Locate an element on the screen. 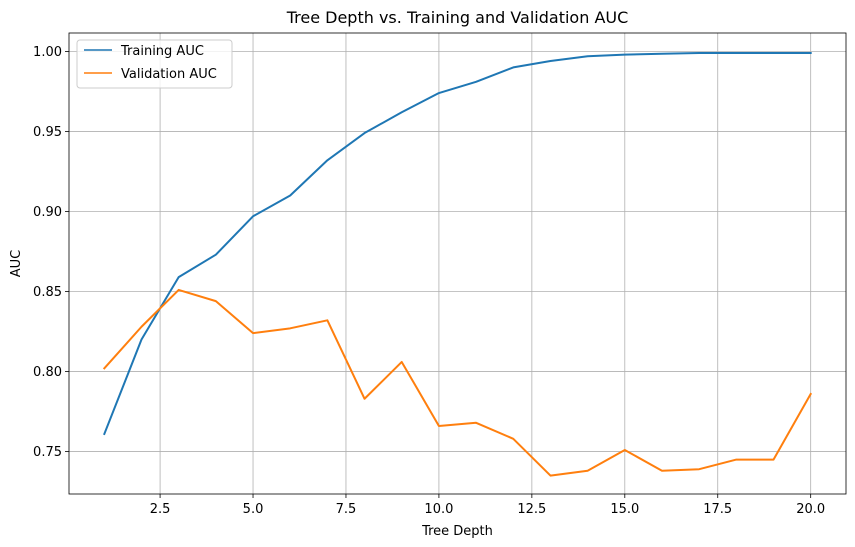  y-axis-title: AUC is located at coordinates (16, 264).